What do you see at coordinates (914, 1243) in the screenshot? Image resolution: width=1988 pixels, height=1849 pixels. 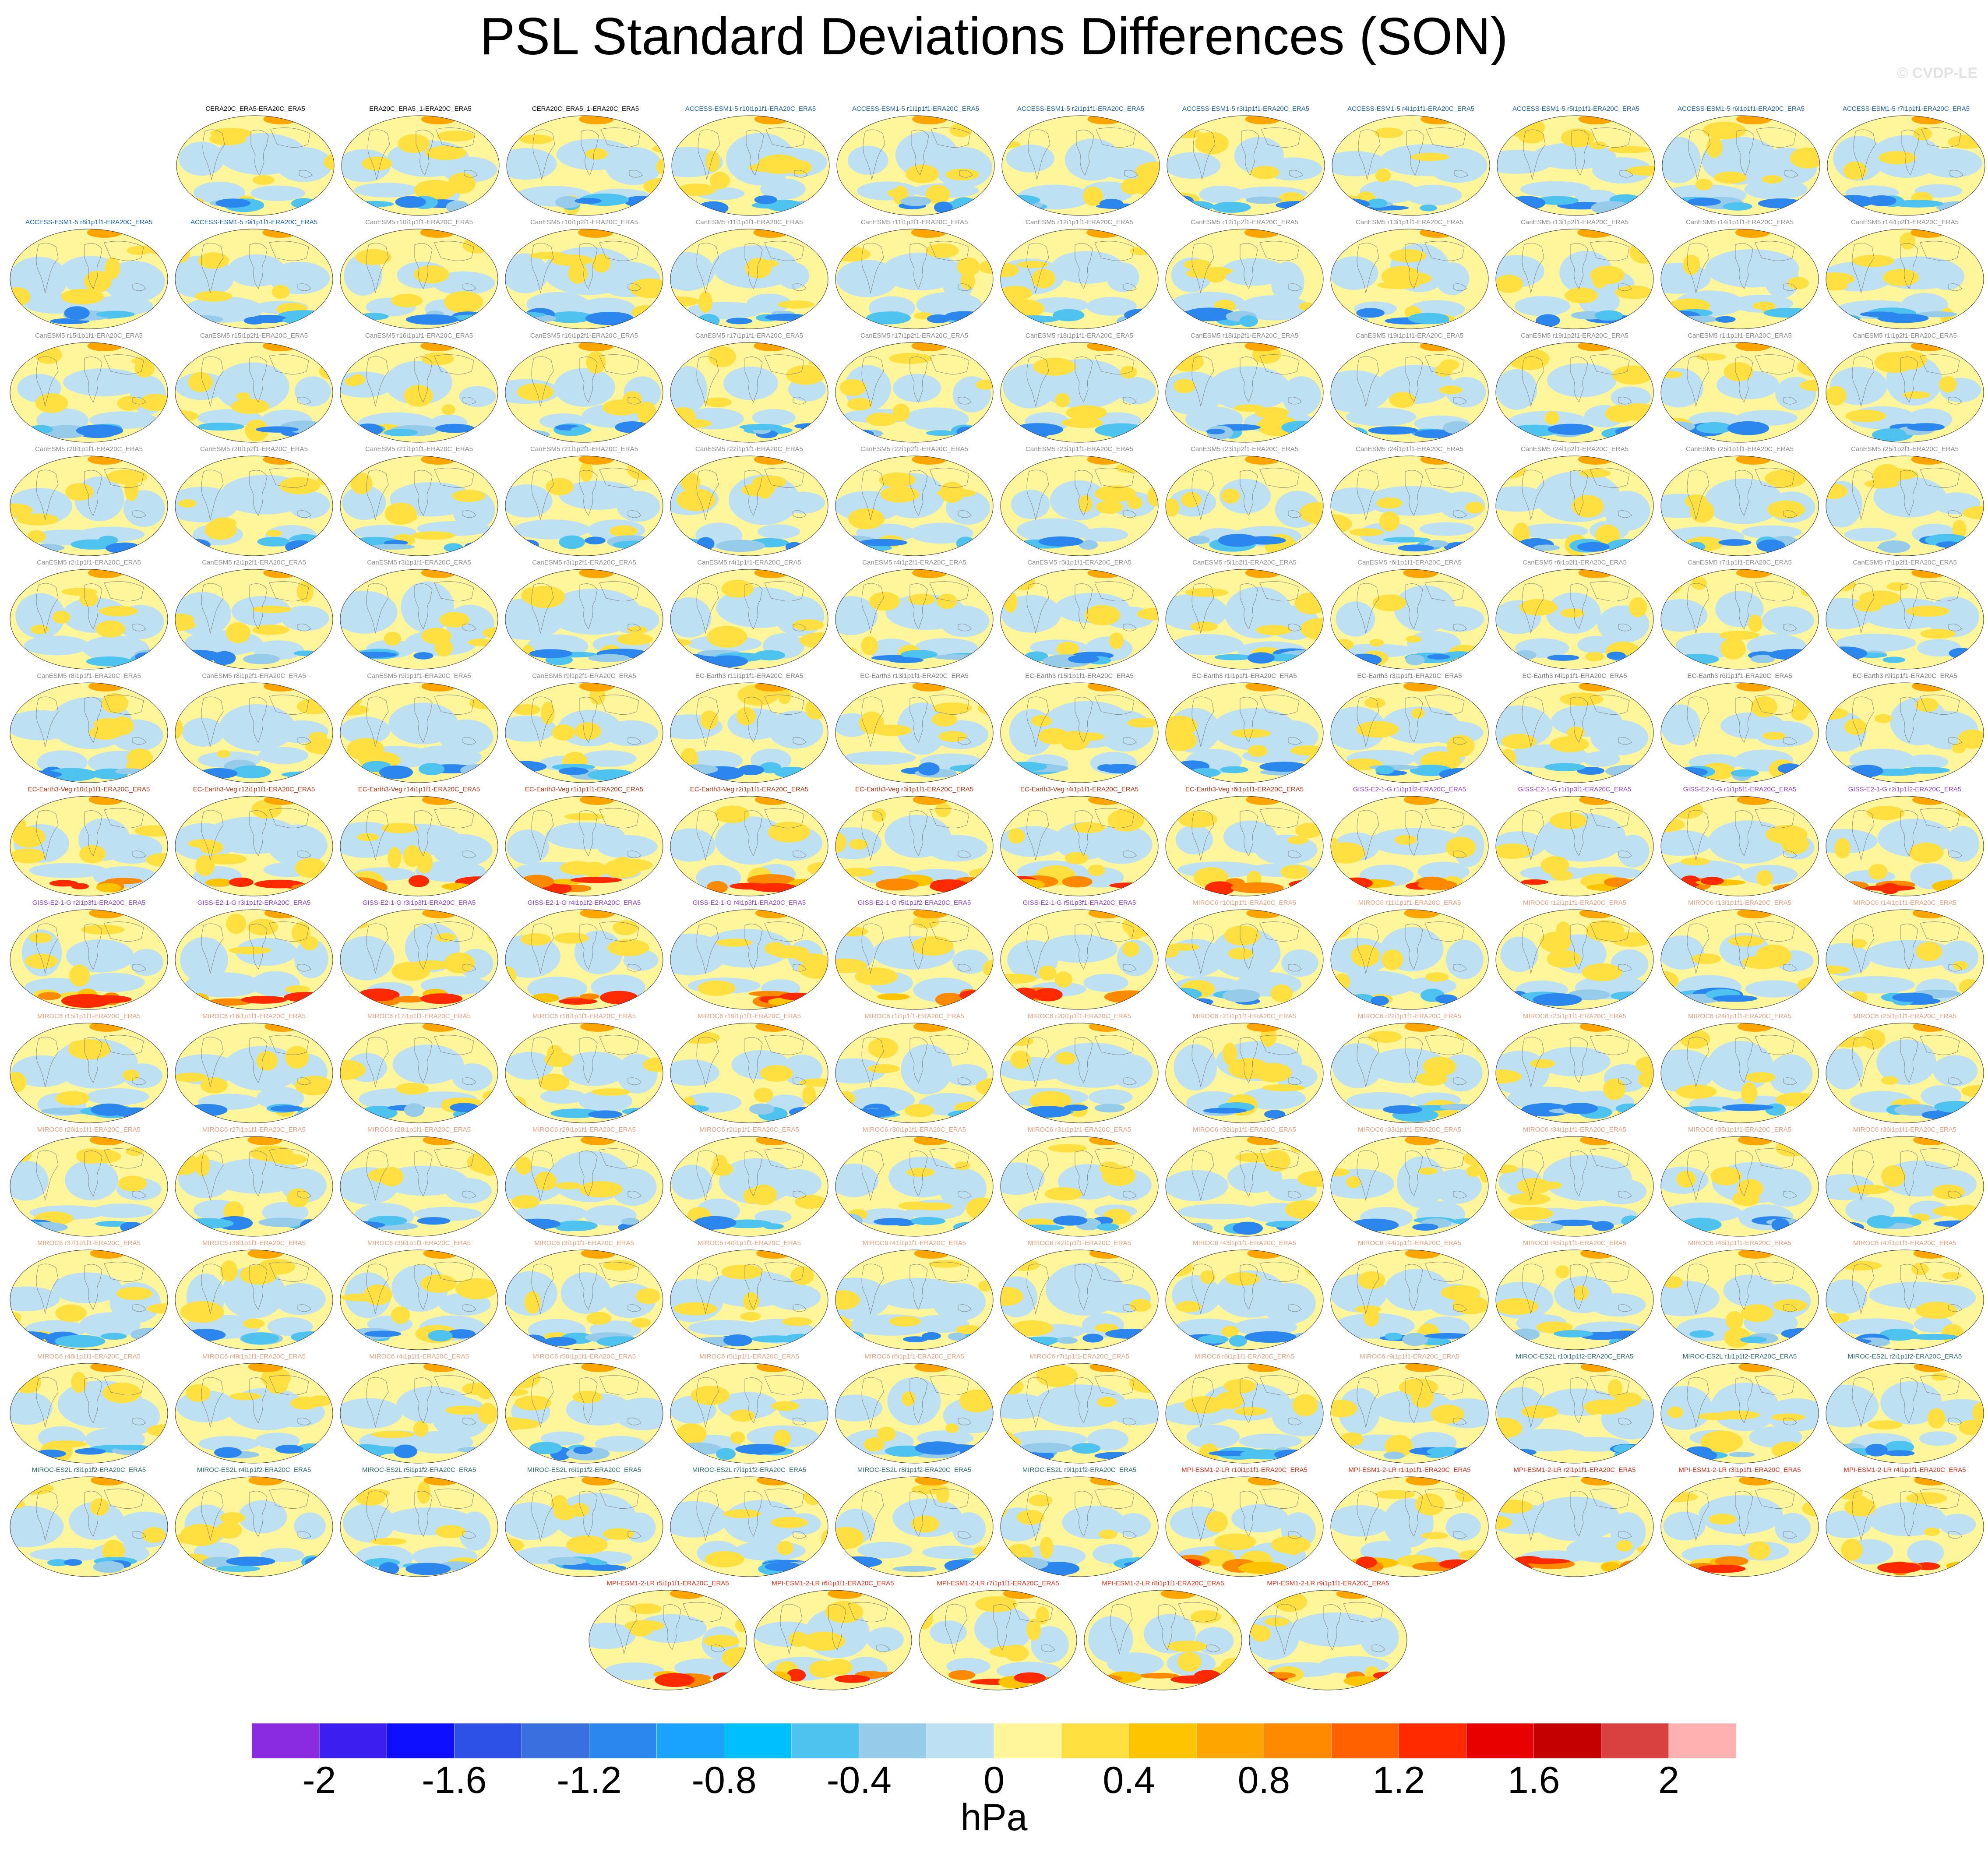 I see `map-panel-title: MIROC6 r41i1p1f1-ERA20C_ERA5` at bounding box center [914, 1243].